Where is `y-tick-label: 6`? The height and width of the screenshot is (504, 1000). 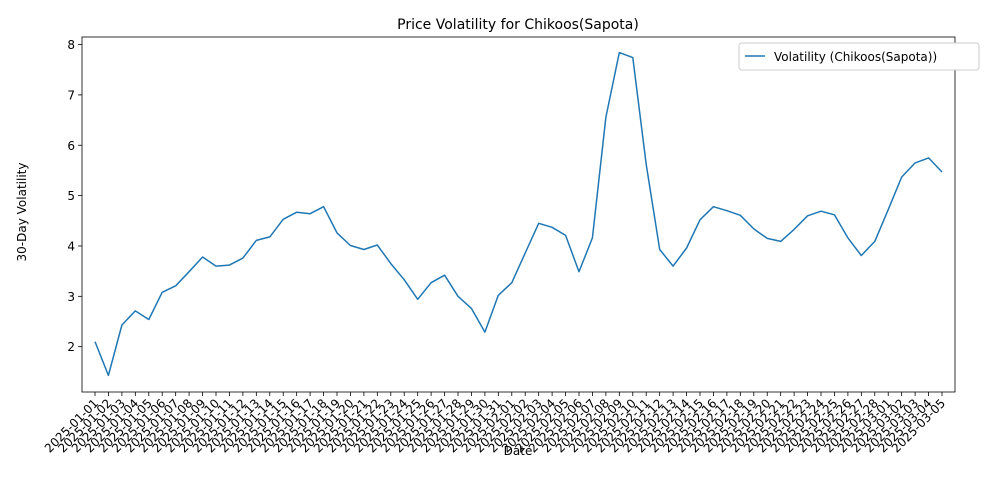
y-tick-label: 6 is located at coordinates (71, 146).